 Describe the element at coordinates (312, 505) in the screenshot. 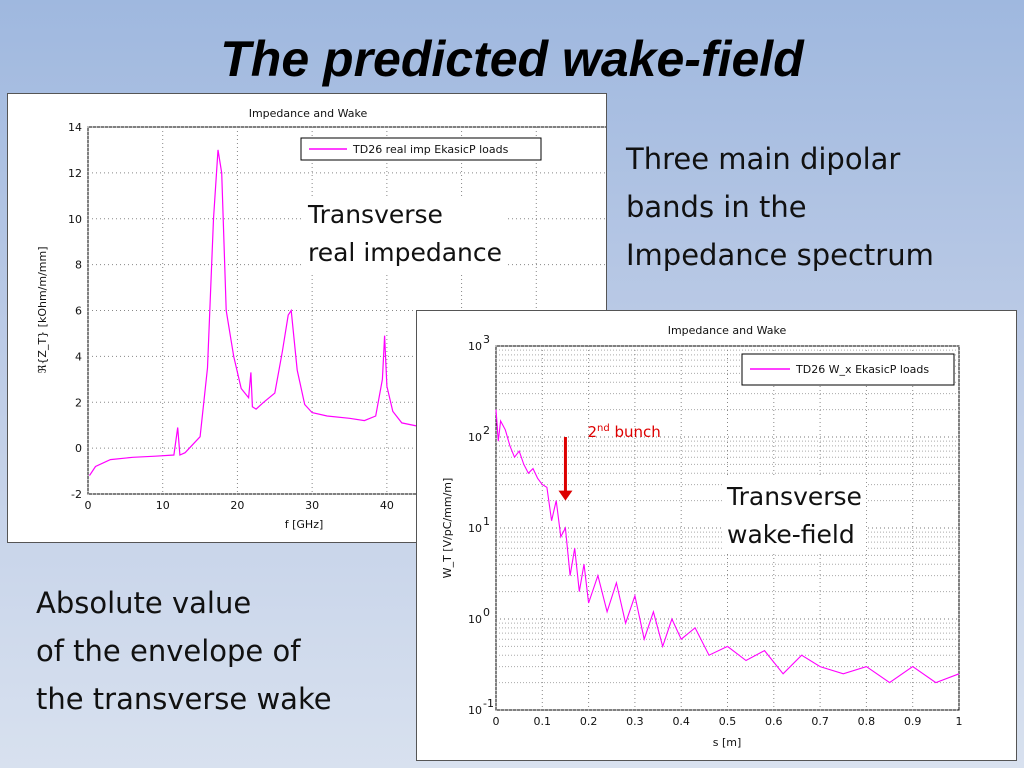

I see `impedance-x-tick-label: 30` at that location.